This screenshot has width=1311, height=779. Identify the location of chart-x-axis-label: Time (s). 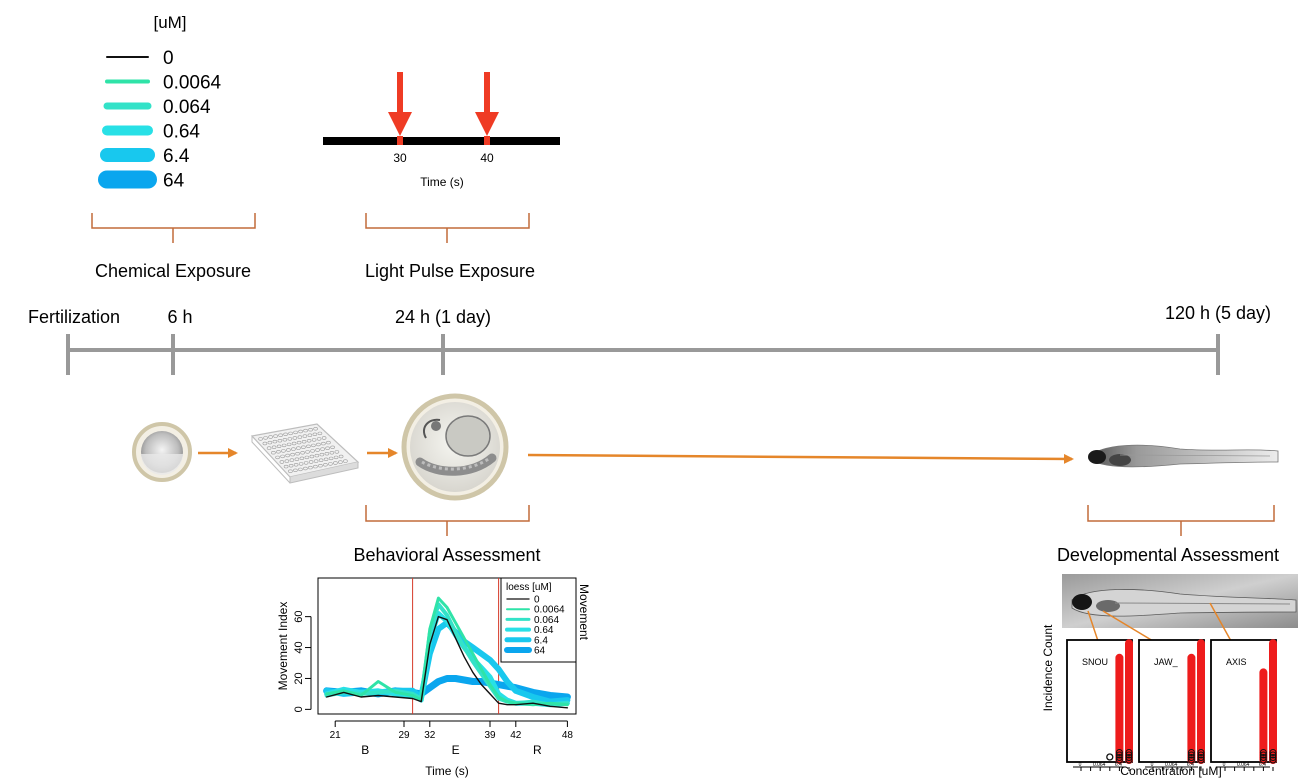
(447, 771).